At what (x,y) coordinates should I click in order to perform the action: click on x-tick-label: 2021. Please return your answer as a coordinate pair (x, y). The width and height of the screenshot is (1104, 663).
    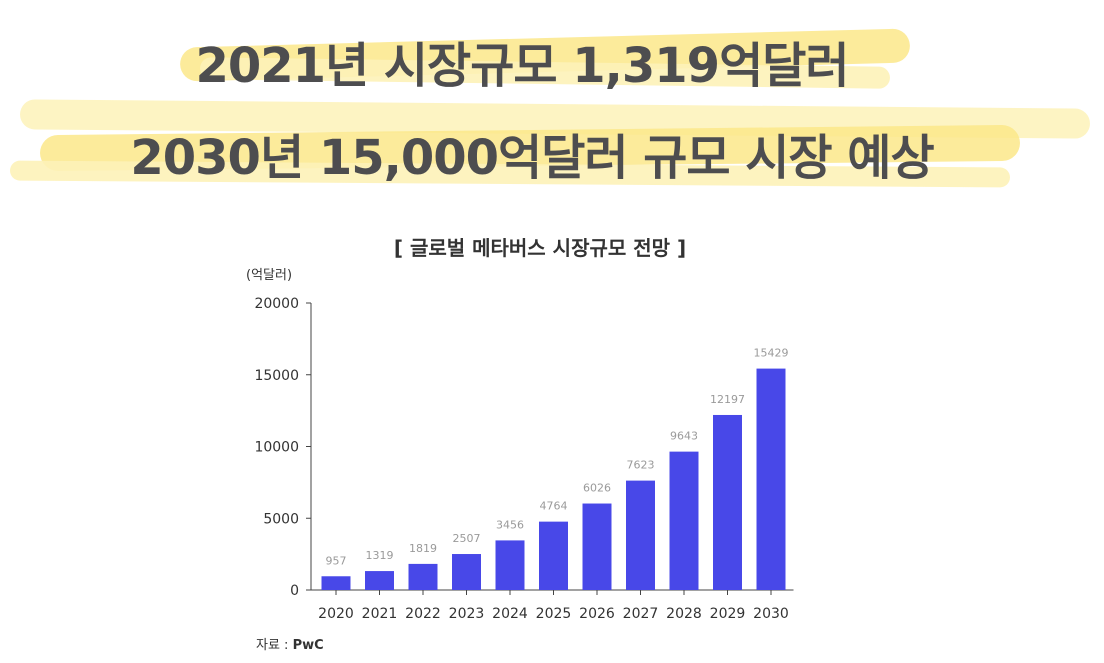
    Looking at the image, I should click on (380, 614).